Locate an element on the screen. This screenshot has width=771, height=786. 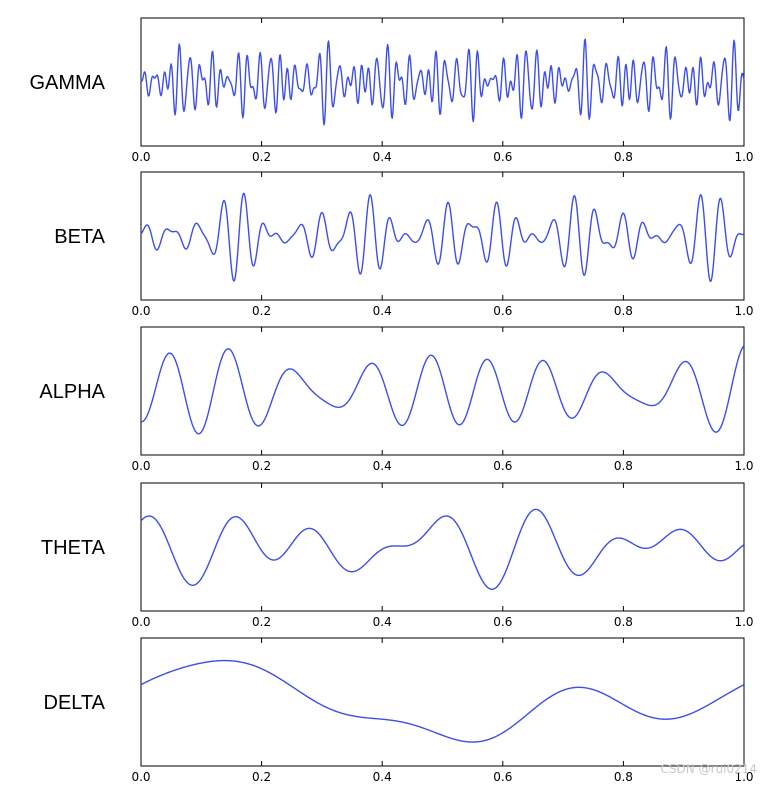
watermark-text: CSDN @rui0214 is located at coordinates (708, 769).